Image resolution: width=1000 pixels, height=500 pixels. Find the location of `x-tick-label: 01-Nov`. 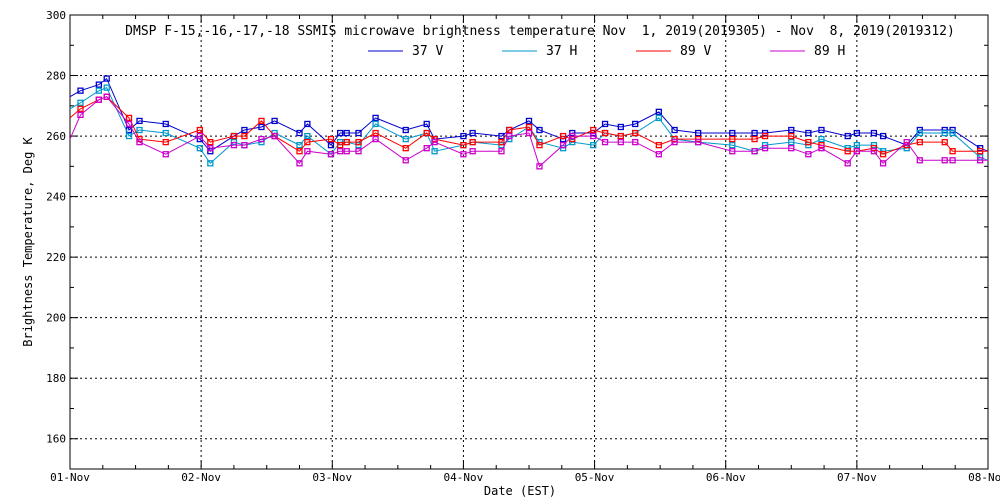

x-tick-label: 01-Nov is located at coordinates (70, 477).